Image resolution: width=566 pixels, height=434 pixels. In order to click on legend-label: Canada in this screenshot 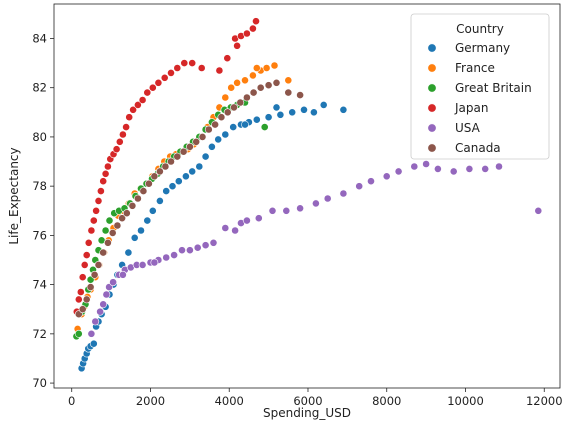, I will do `click(478, 148)`.